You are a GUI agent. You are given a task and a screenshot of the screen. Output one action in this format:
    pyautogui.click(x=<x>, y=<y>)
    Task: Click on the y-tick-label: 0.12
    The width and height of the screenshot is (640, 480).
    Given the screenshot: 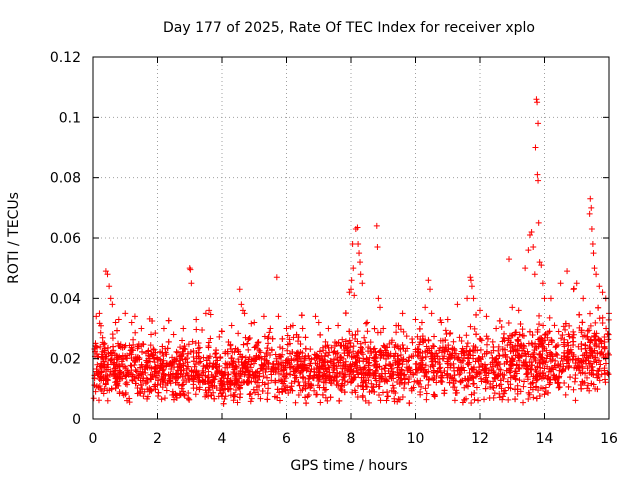 What is the action you would take?
    pyautogui.click(x=65, y=58)
    